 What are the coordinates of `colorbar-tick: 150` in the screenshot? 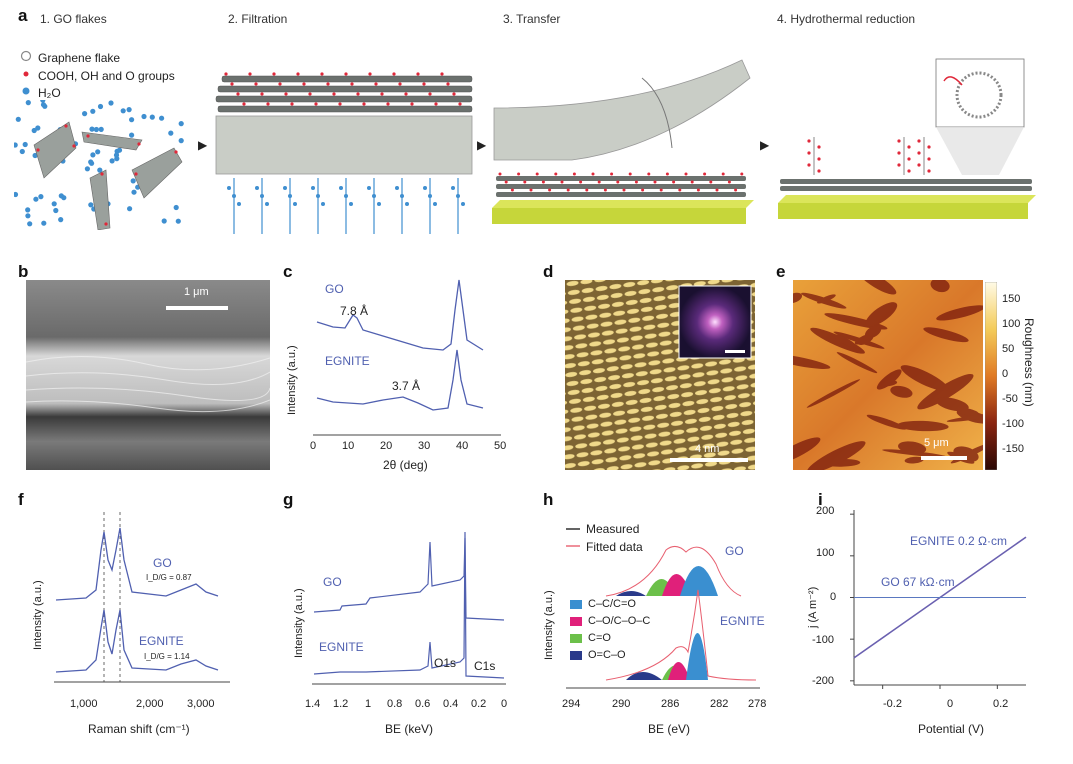 It's located at (1011, 299).